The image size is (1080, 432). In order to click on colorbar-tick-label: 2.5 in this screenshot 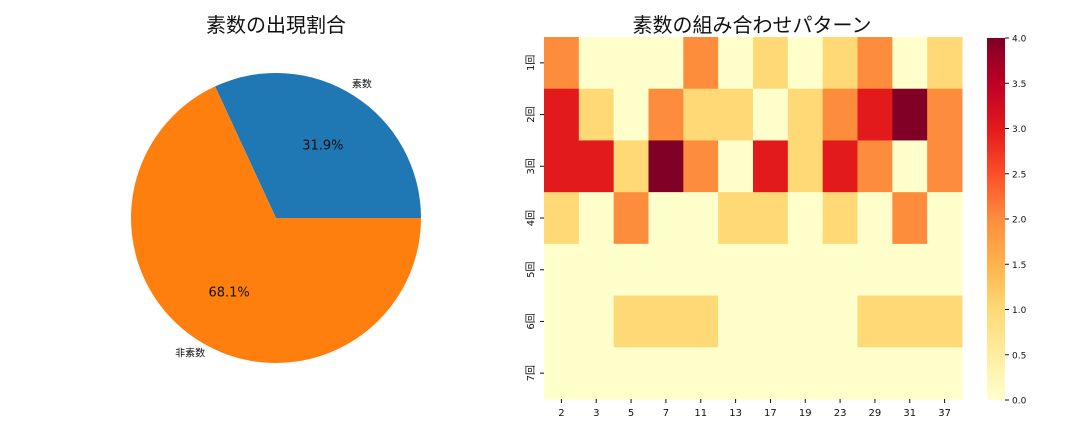, I will do `click(1019, 175)`.